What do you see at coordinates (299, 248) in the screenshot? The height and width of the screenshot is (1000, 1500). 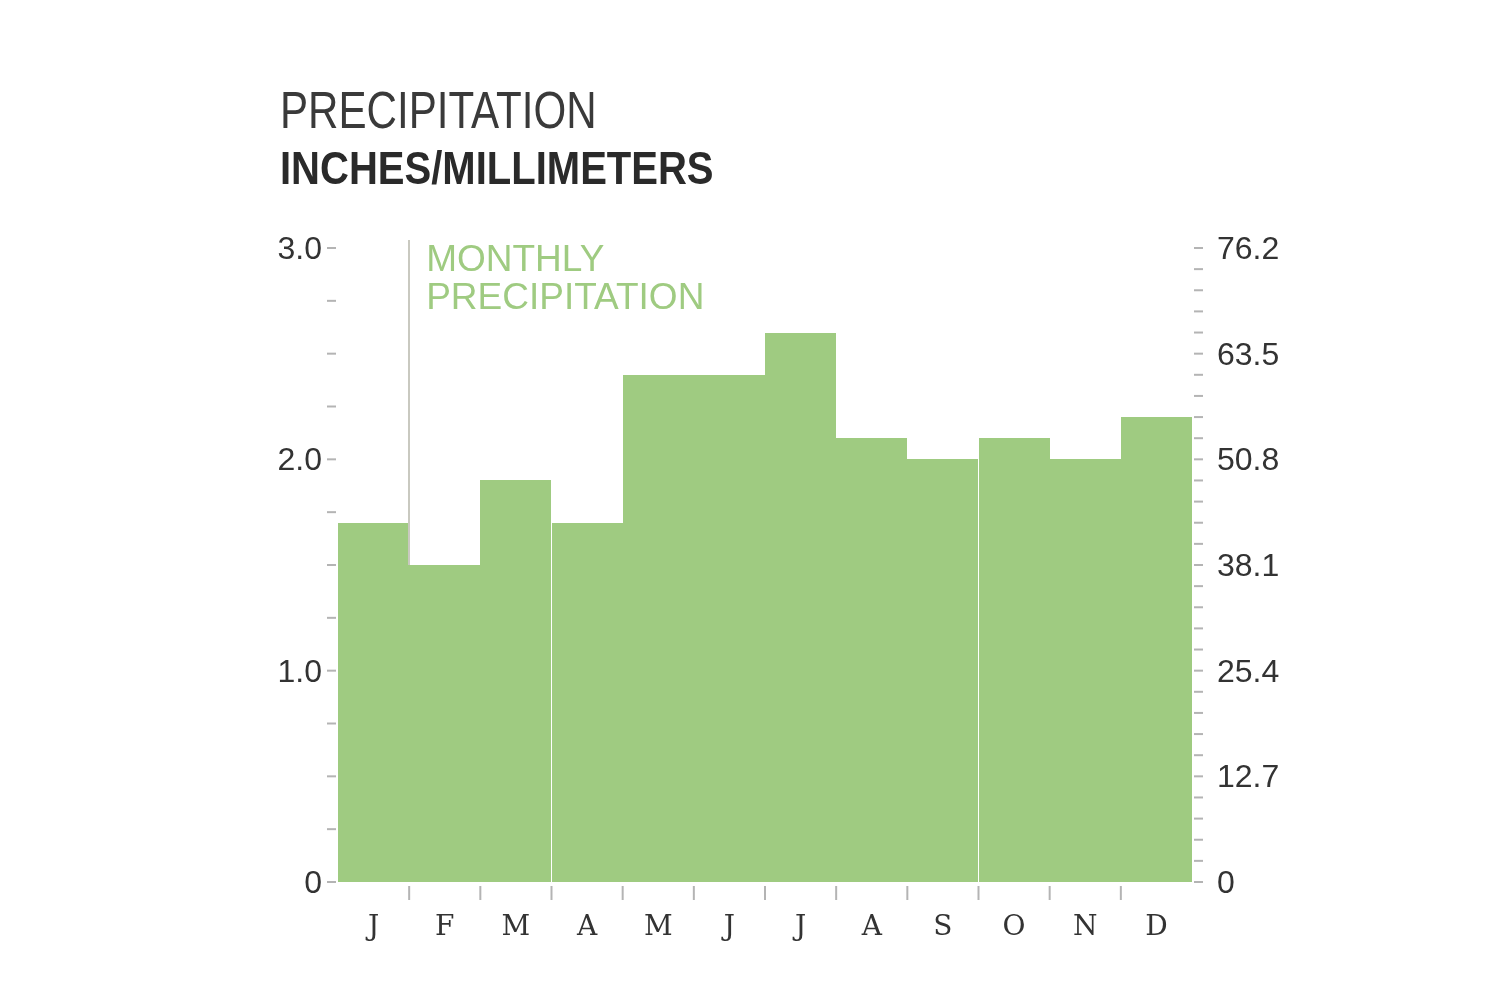 I see `y-tick-label: 3.0` at bounding box center [299, 248].